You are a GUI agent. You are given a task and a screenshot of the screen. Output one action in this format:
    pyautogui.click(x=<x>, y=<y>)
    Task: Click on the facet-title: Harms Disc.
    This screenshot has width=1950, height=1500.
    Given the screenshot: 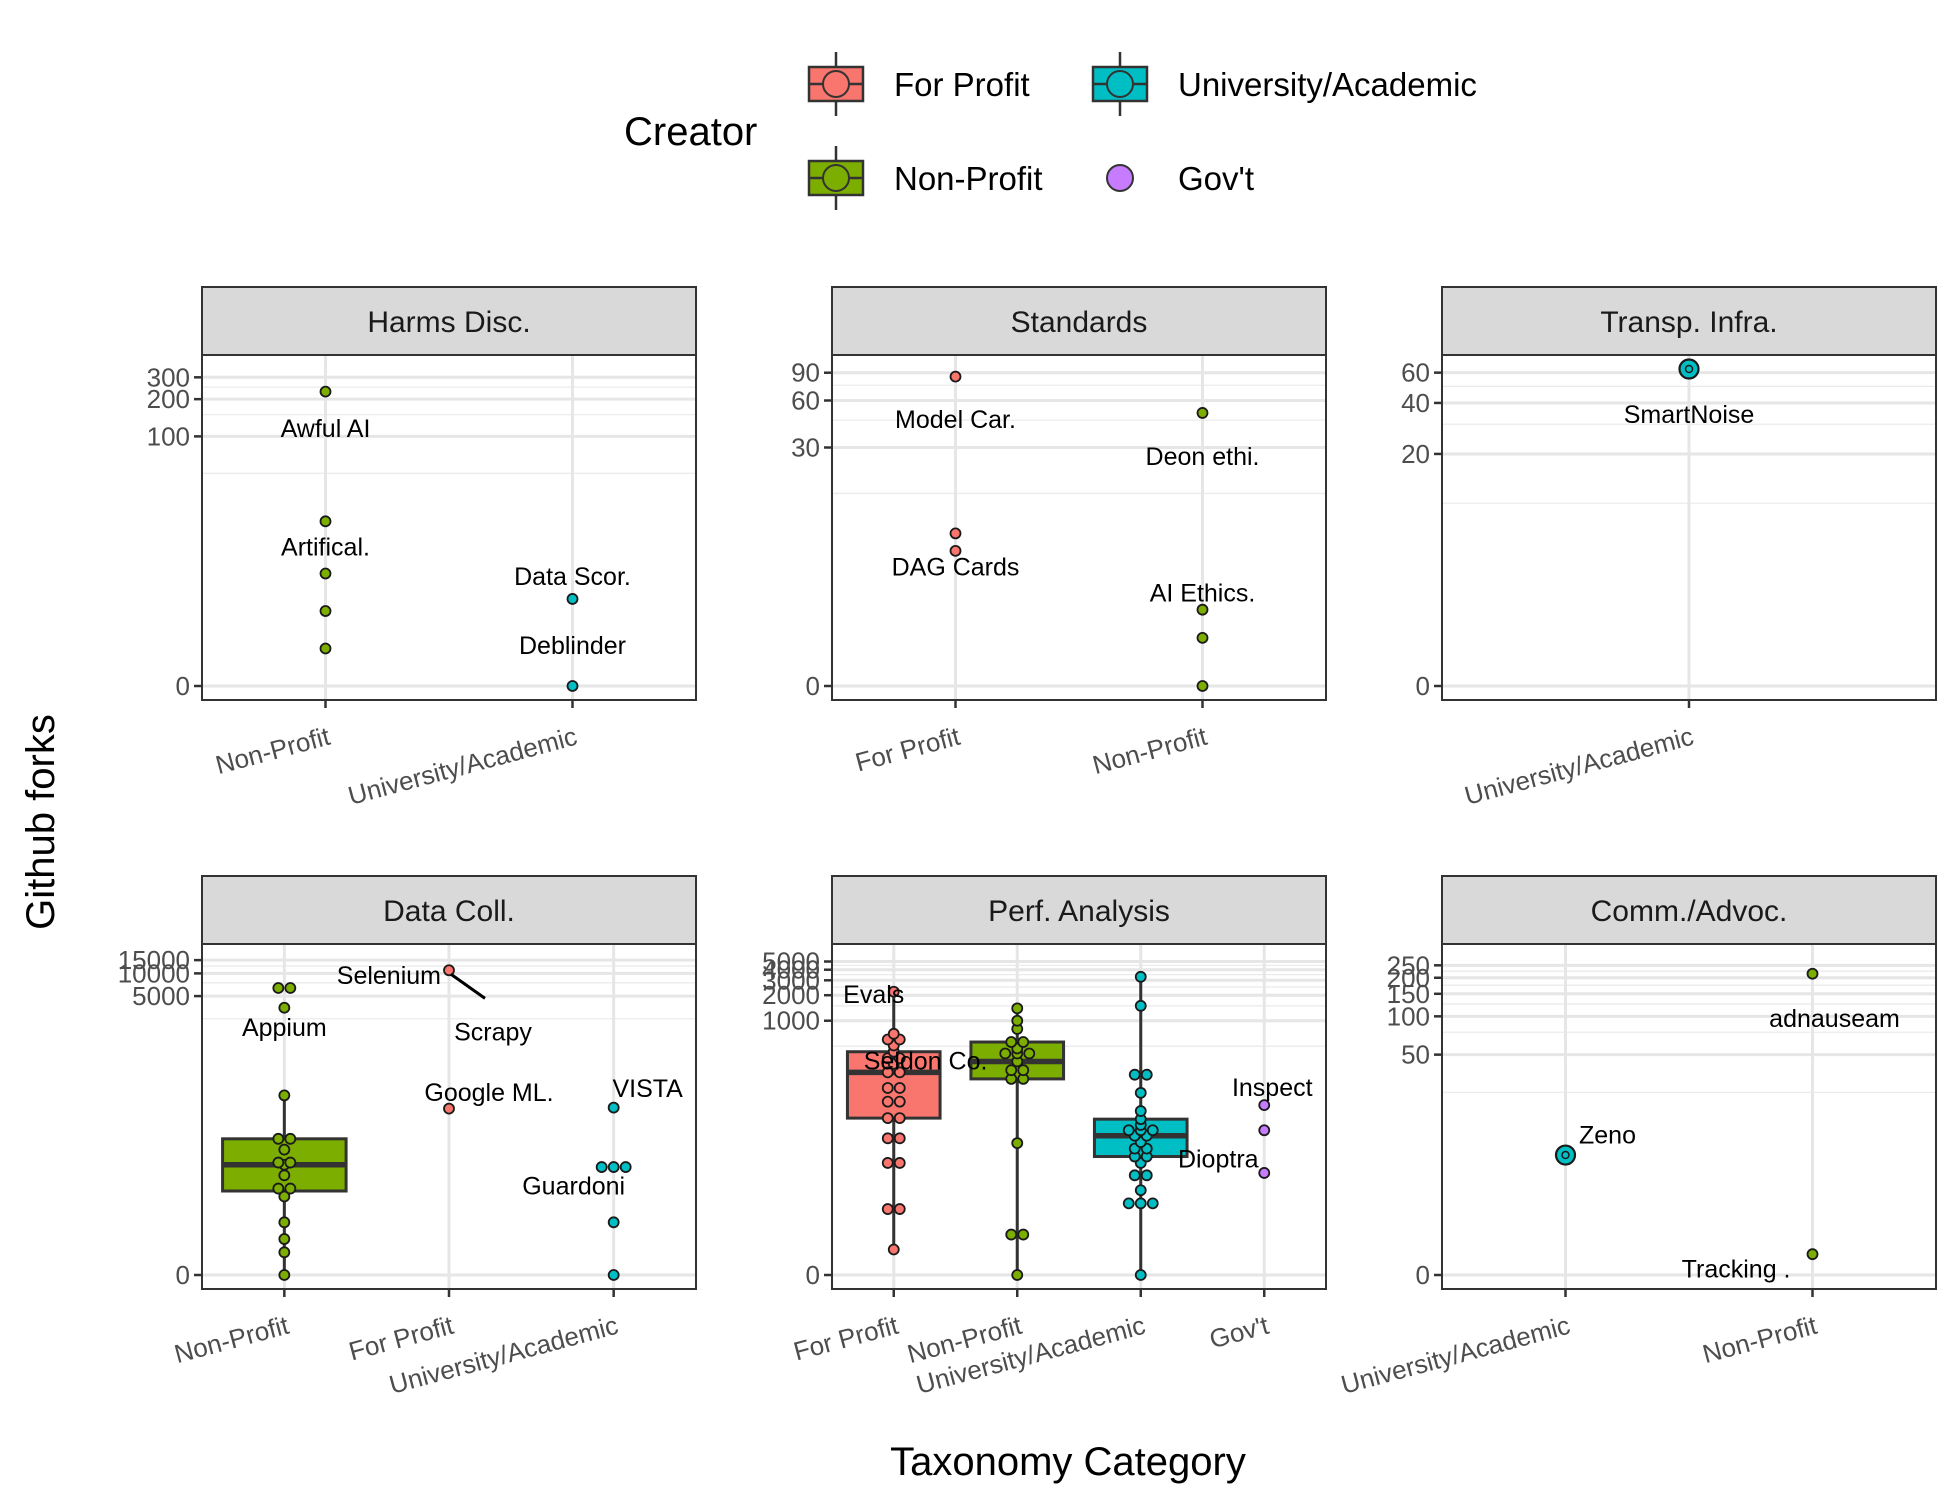 What is the action you would take?
    pyautogui.click(x=448, y=322)
    